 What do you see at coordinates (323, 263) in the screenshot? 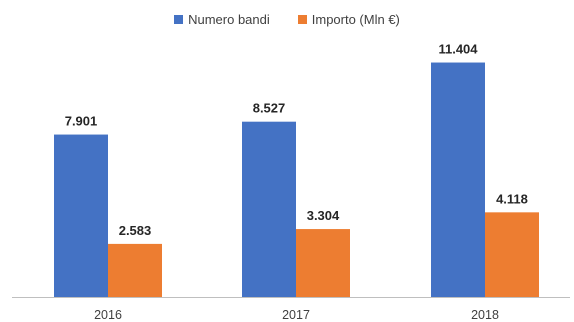
I see `bar-importo-2017` at bounding box center [323, 263].